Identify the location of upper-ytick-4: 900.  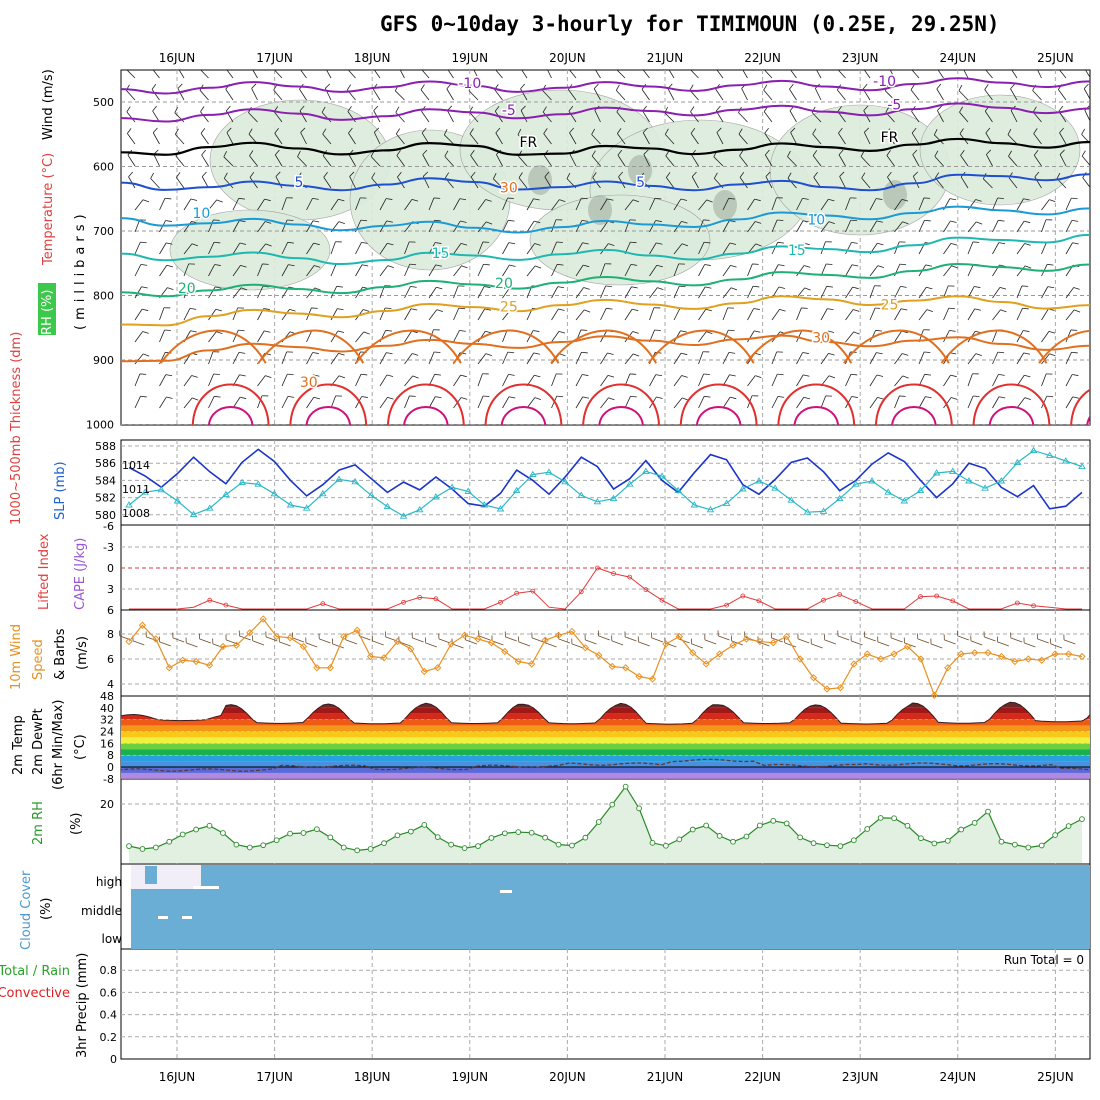
(103, 360).